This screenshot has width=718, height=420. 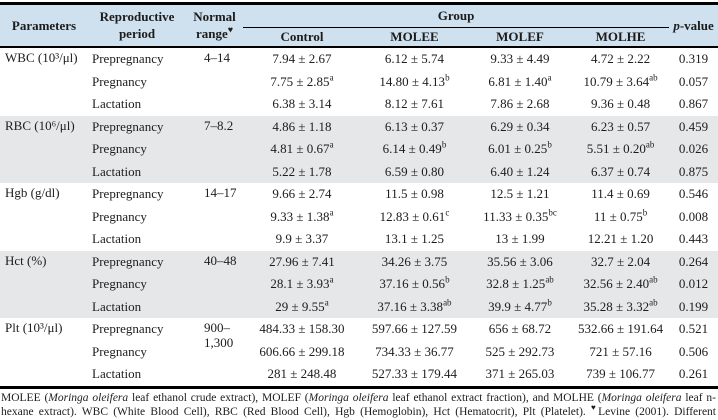 What do you see at coordinates (302, 329) in the screenshot?
I see `value-cell: 484.33 ± 158.30` at bounding box center [302, 329].